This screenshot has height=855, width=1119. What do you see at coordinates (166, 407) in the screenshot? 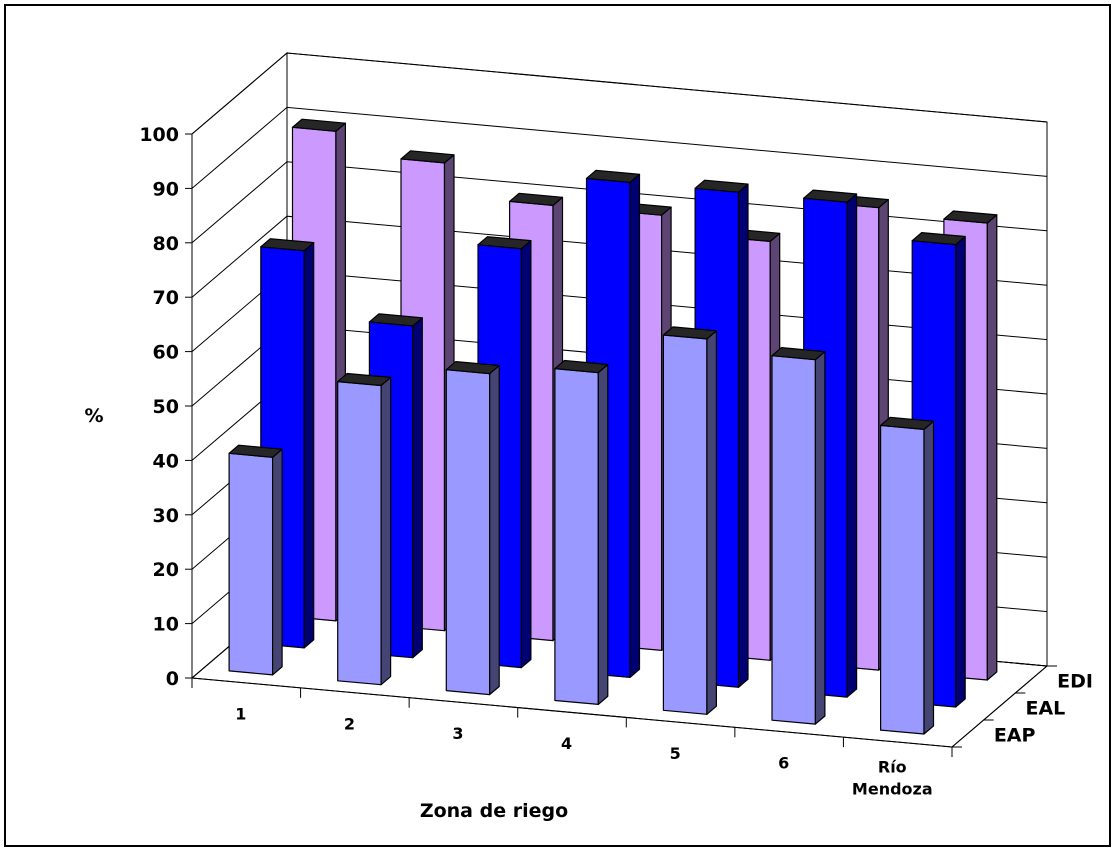
I see `y-tick-label: 50` at bounding box center [166, 407].